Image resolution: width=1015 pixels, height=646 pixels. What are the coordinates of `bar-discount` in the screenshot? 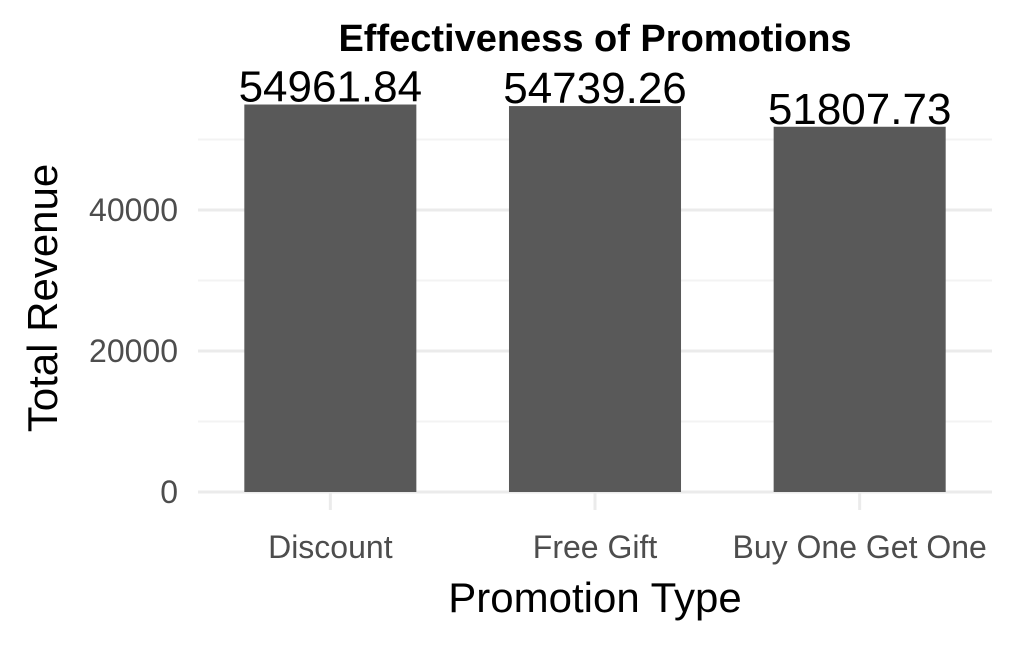 It's located at (330, 298).